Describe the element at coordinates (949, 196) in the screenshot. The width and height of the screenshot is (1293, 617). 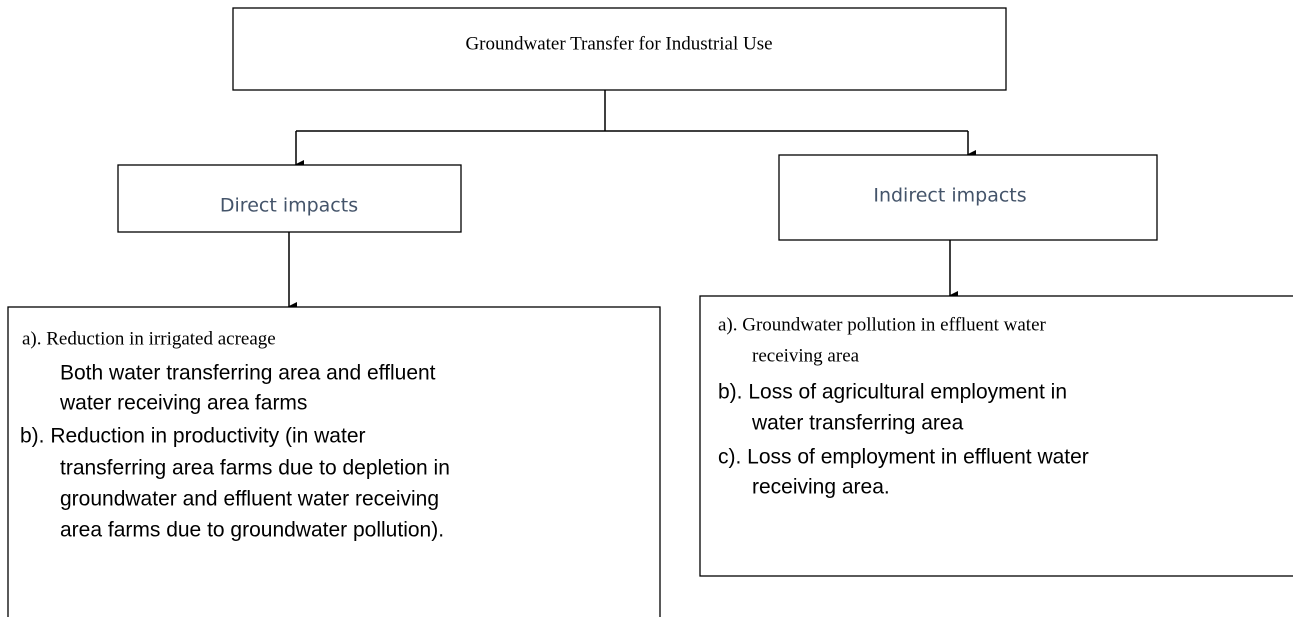
I see `indirect-label: Indirect impacts` at that location.